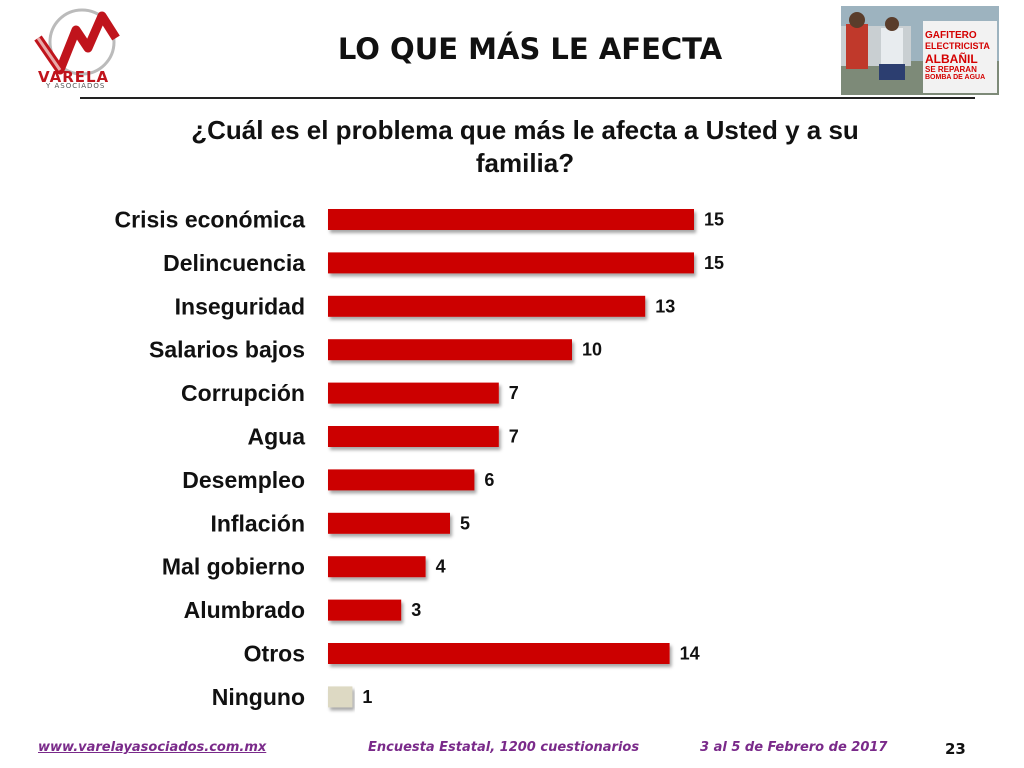 Image resolution: width=1024 pixels, height=768 pixels. What do you see at coordinates (74, 77) in the screenshot?
I see `logo-text: VARELA` at bounding box center [74, 77].